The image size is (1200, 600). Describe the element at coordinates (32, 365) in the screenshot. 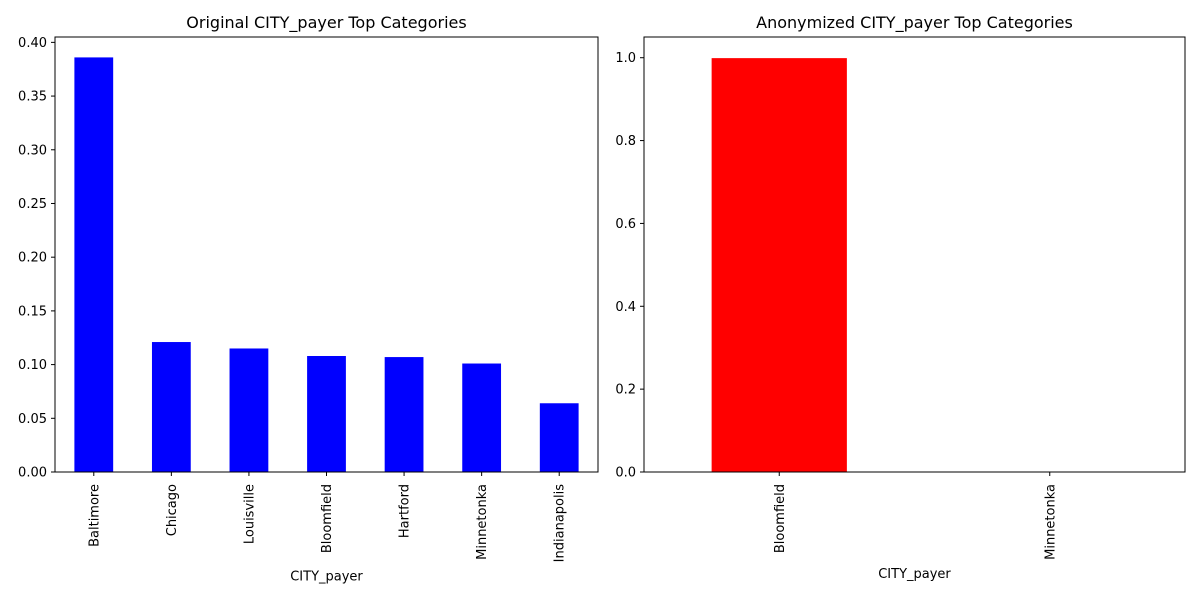

I see `y-tick-label: 0.10` at that location.